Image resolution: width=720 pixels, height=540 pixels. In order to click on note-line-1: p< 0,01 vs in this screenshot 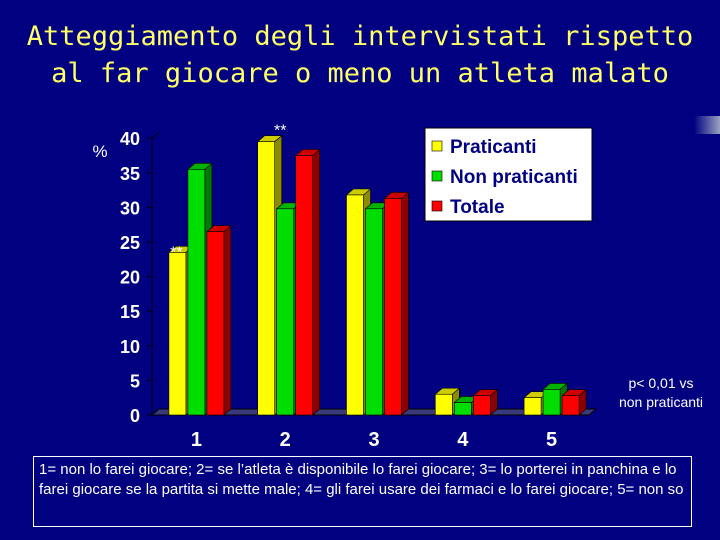, I will do `click(661, 383)`.